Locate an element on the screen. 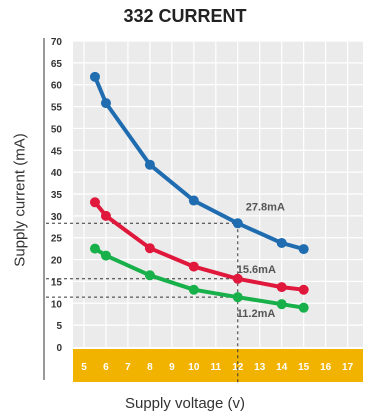 Image resolution: width=370 pixels, height=414 pixels. y-tick-label: 40 is located at coordinates (57, 173).